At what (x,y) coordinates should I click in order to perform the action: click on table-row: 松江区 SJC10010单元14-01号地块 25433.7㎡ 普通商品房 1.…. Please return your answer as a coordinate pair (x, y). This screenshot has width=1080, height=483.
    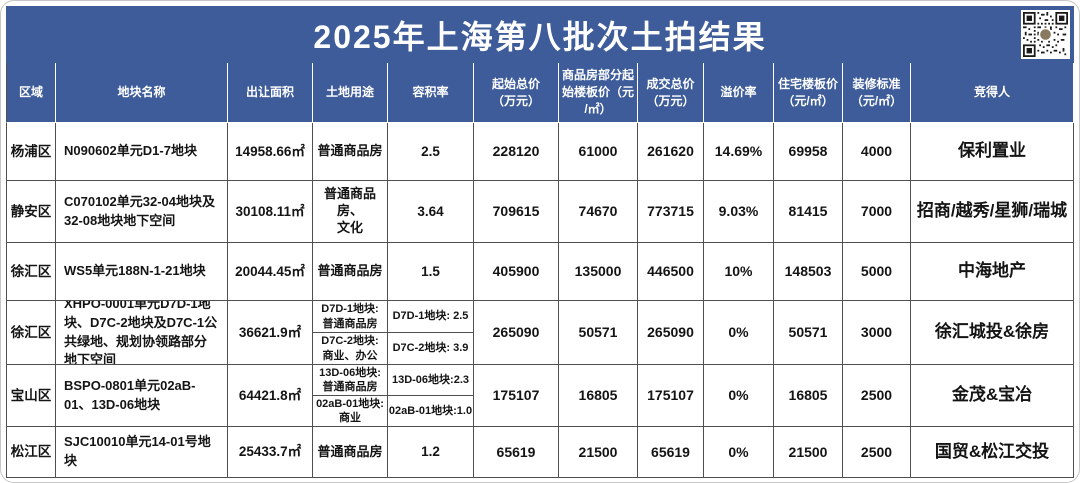
    Looking at the image, I should click on (540, 452).